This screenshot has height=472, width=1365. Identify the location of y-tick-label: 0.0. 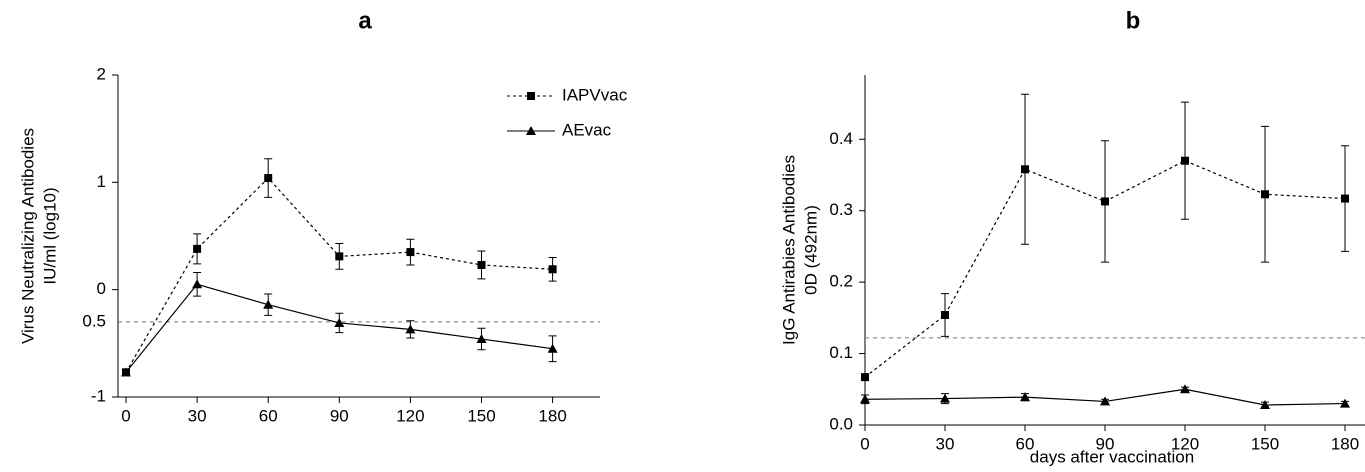
(841, 423).